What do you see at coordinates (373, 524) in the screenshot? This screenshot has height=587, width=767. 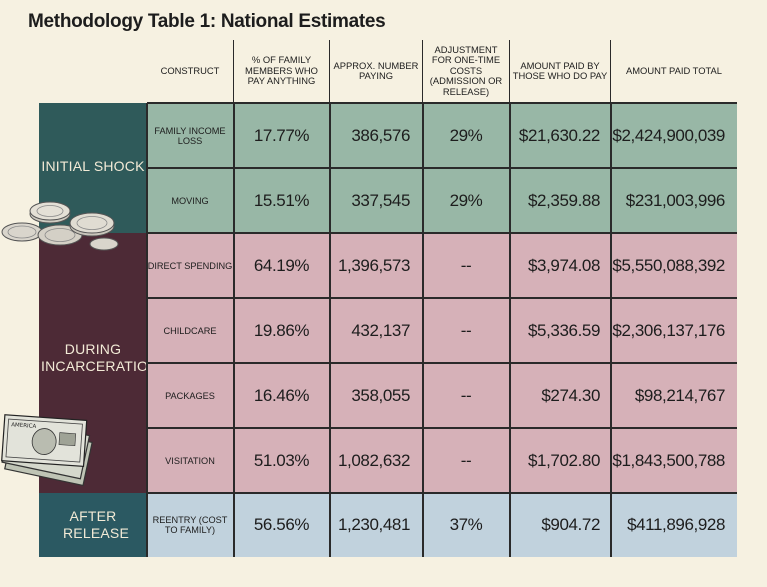 I see `number-cell: 1,230,481` at bounding box center [373, 524].